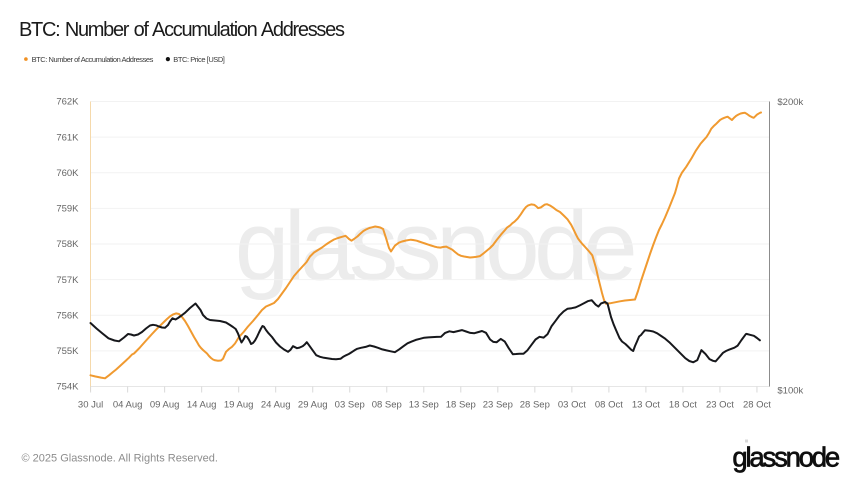 This screenshot has width=860, height=488. I want to click on svg-text: $100k, so click(790, 391).